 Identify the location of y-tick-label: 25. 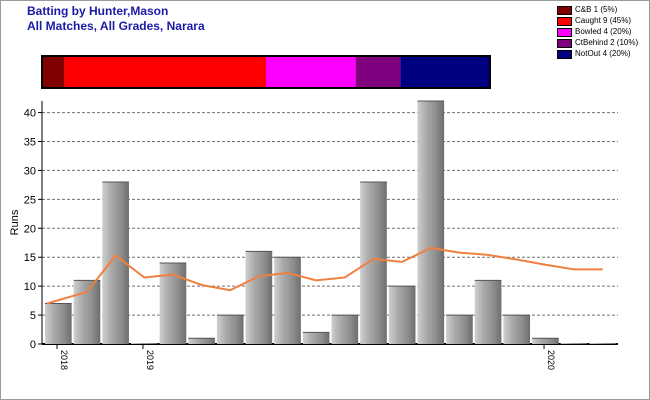
(30, 200).